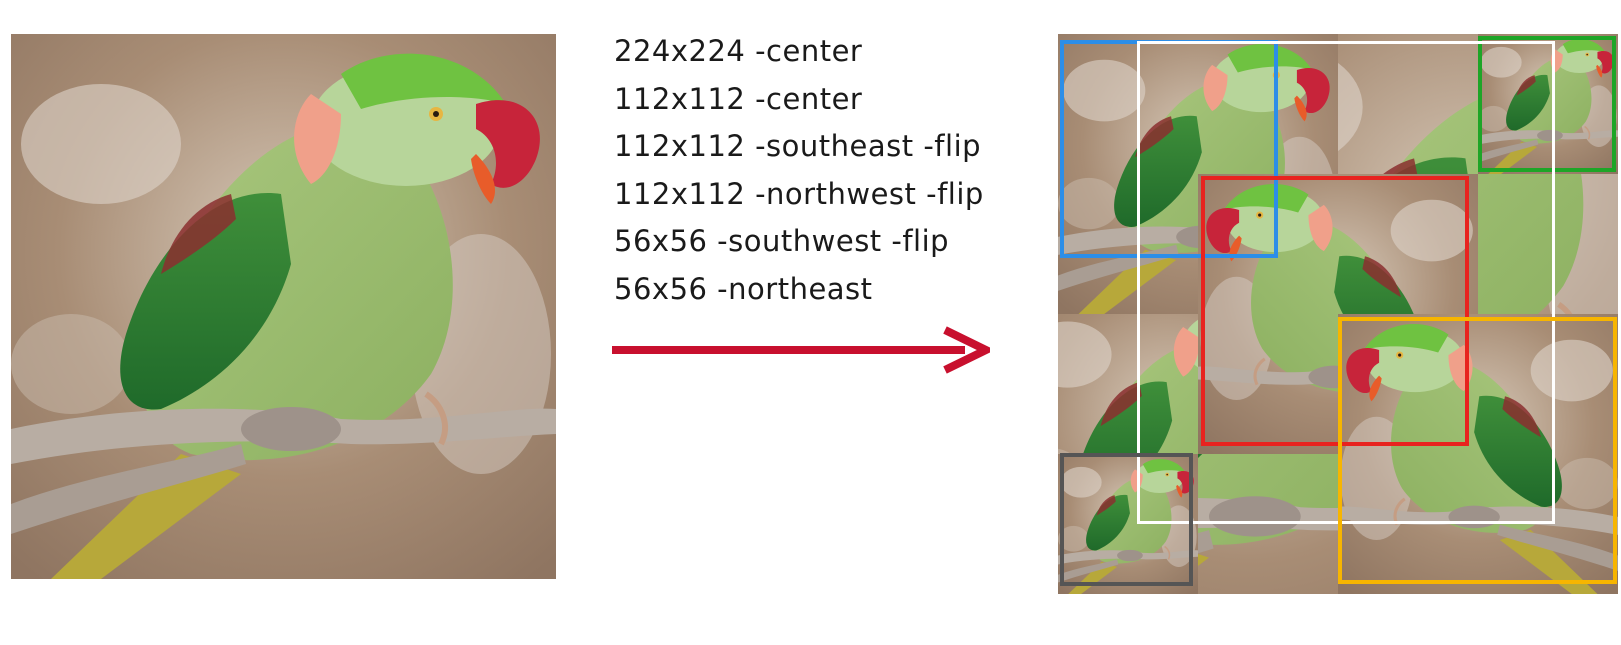  Describe the element at coordinates (799, 193) in the screenshot. I see `crop-label: 112x112 -northwest -flip` at that location.